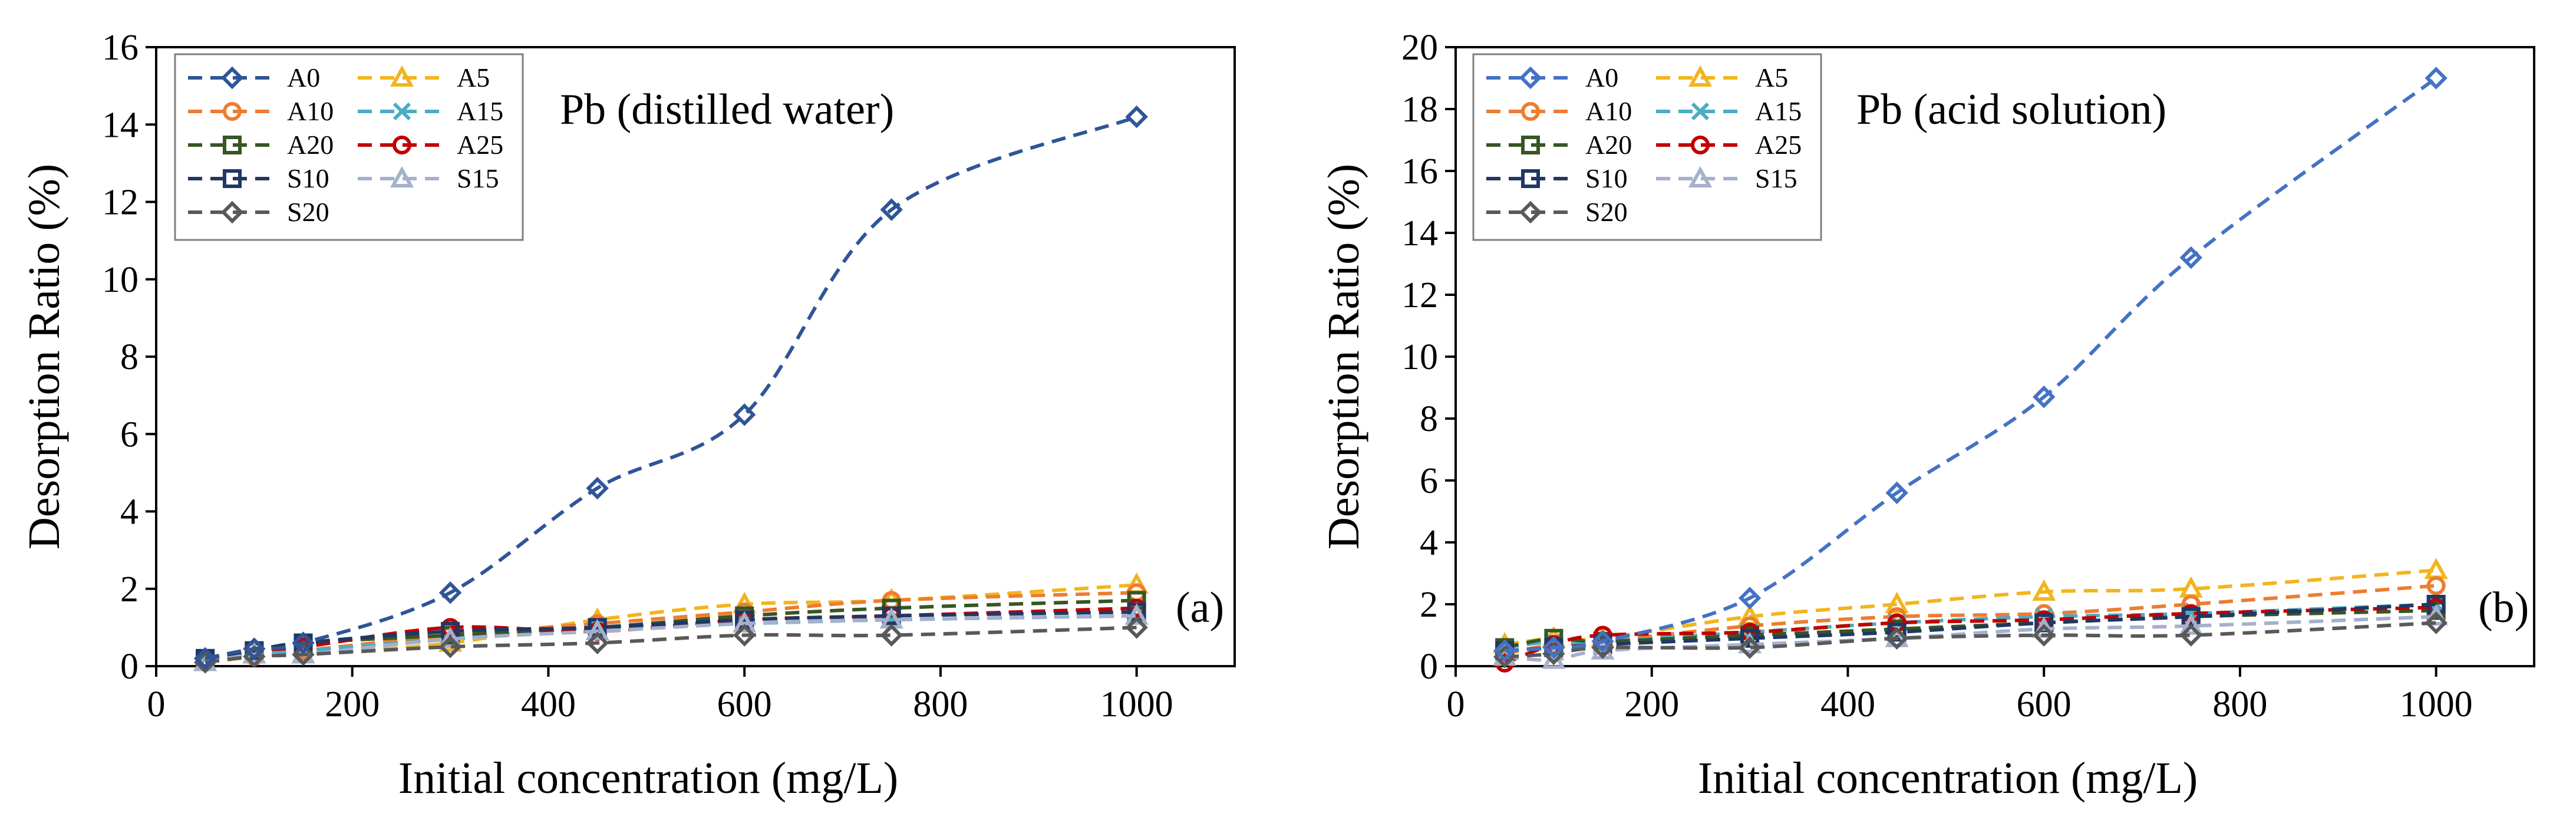 This screenshot has width=2576, height=833. Describe the element at coordinates (261, 145) in the screenshot. I see `panel-a-legend-item-a20: A20` at that location.